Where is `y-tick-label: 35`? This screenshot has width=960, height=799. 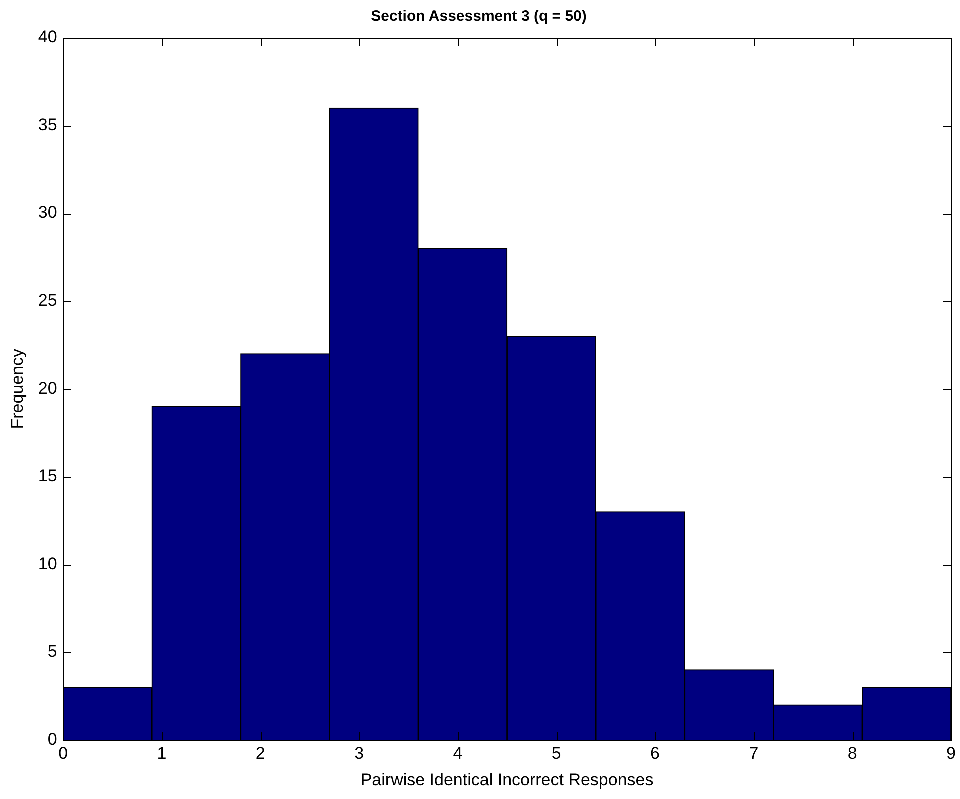
y-tick-label: 35 is located at coordinates (48, 124).